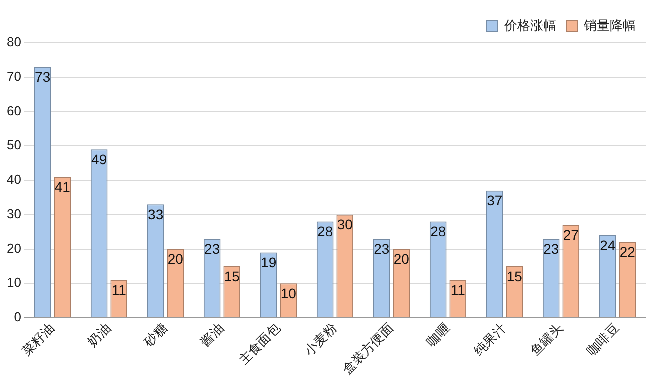 The height and width of the screenshot is (385, 660). I want to click on x-tick-label: 盒装方便面, so click(368, 349).